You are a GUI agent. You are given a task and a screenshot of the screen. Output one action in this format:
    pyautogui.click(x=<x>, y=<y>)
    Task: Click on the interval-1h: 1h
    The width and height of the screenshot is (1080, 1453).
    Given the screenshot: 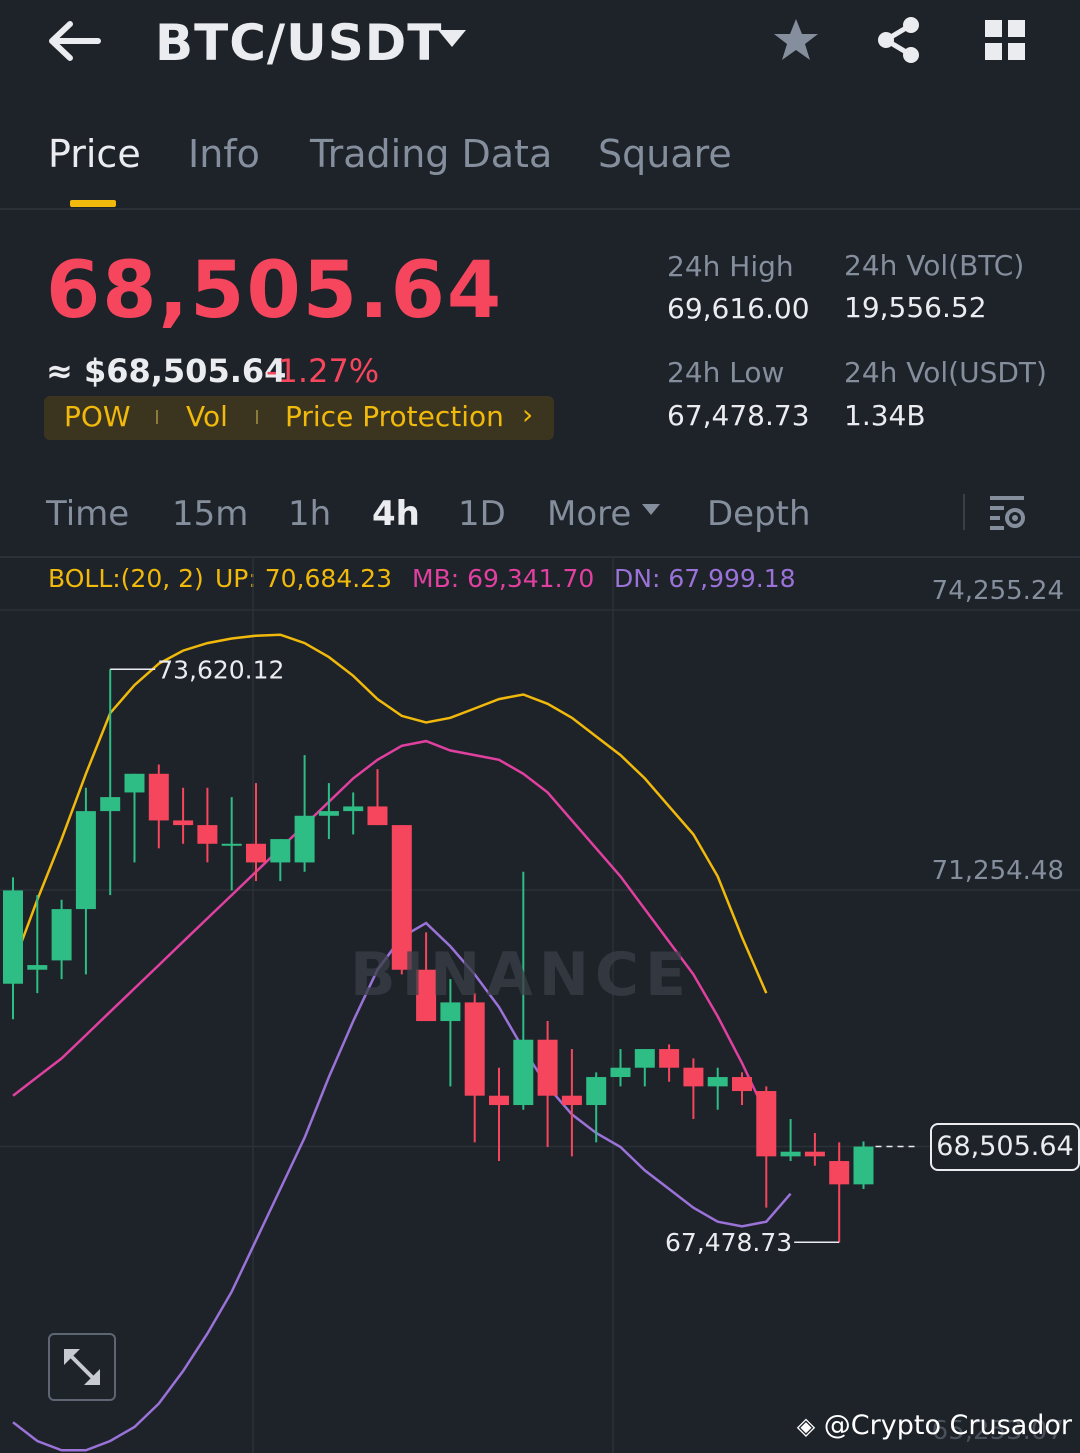 What is the action you would take?
    pyautogui.click(x=310, y=514)
    